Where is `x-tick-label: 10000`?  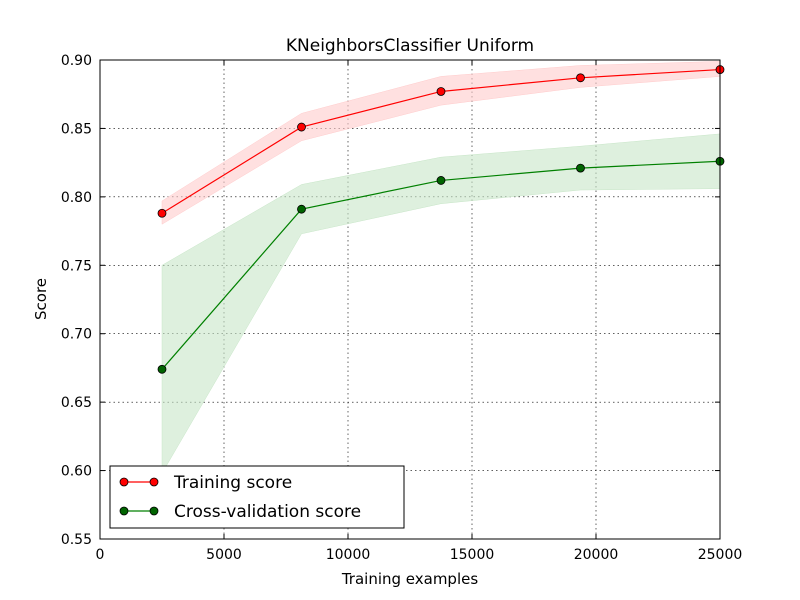
x-tick-label: 10000 is located at coordinates (348, 555).